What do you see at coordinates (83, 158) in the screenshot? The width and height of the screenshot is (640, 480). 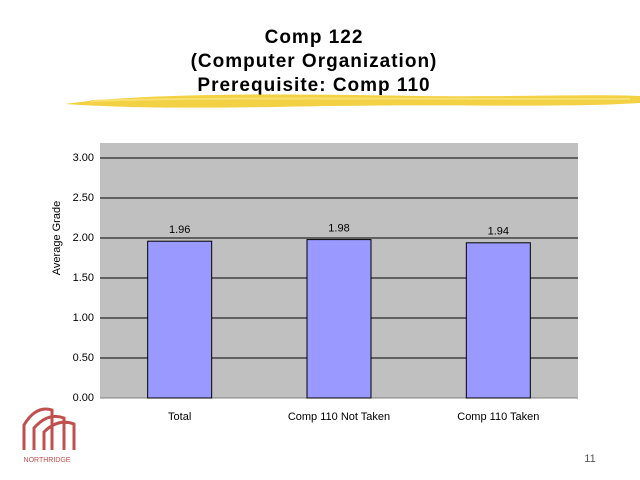 I see `y-tick-label: 3.00` at bounding box center [83, 158].